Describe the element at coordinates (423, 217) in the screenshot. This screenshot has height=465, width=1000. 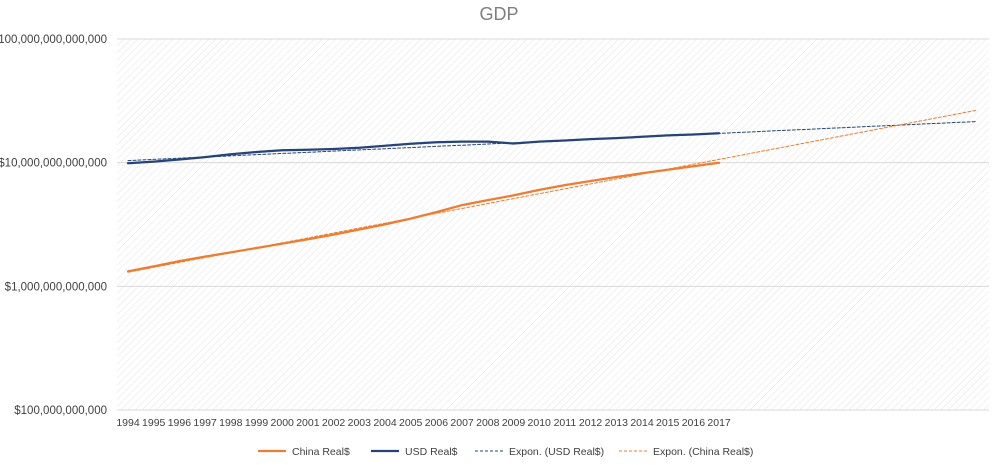
I see `series-line-china-real` at that location.